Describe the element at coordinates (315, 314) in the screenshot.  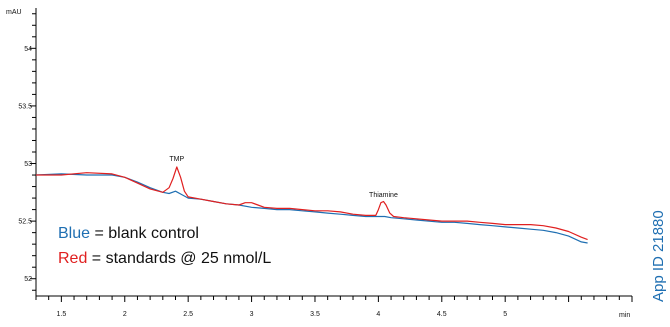
I see `x-tick-label: 3.5` at that location.